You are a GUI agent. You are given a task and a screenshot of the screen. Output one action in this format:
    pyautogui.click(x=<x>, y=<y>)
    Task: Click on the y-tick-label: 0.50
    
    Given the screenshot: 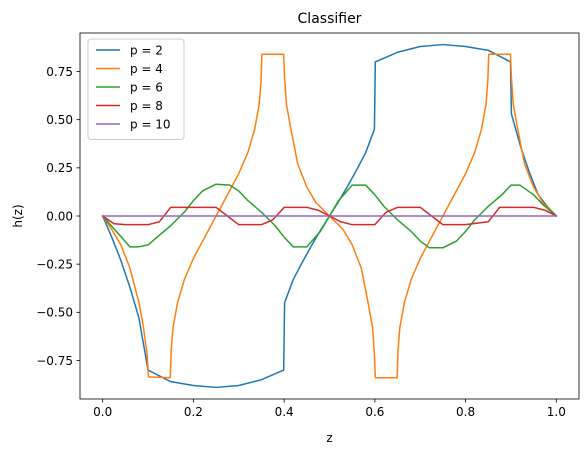 What is the action you would take?
    pyautogui.click(x=59, y=120)
    